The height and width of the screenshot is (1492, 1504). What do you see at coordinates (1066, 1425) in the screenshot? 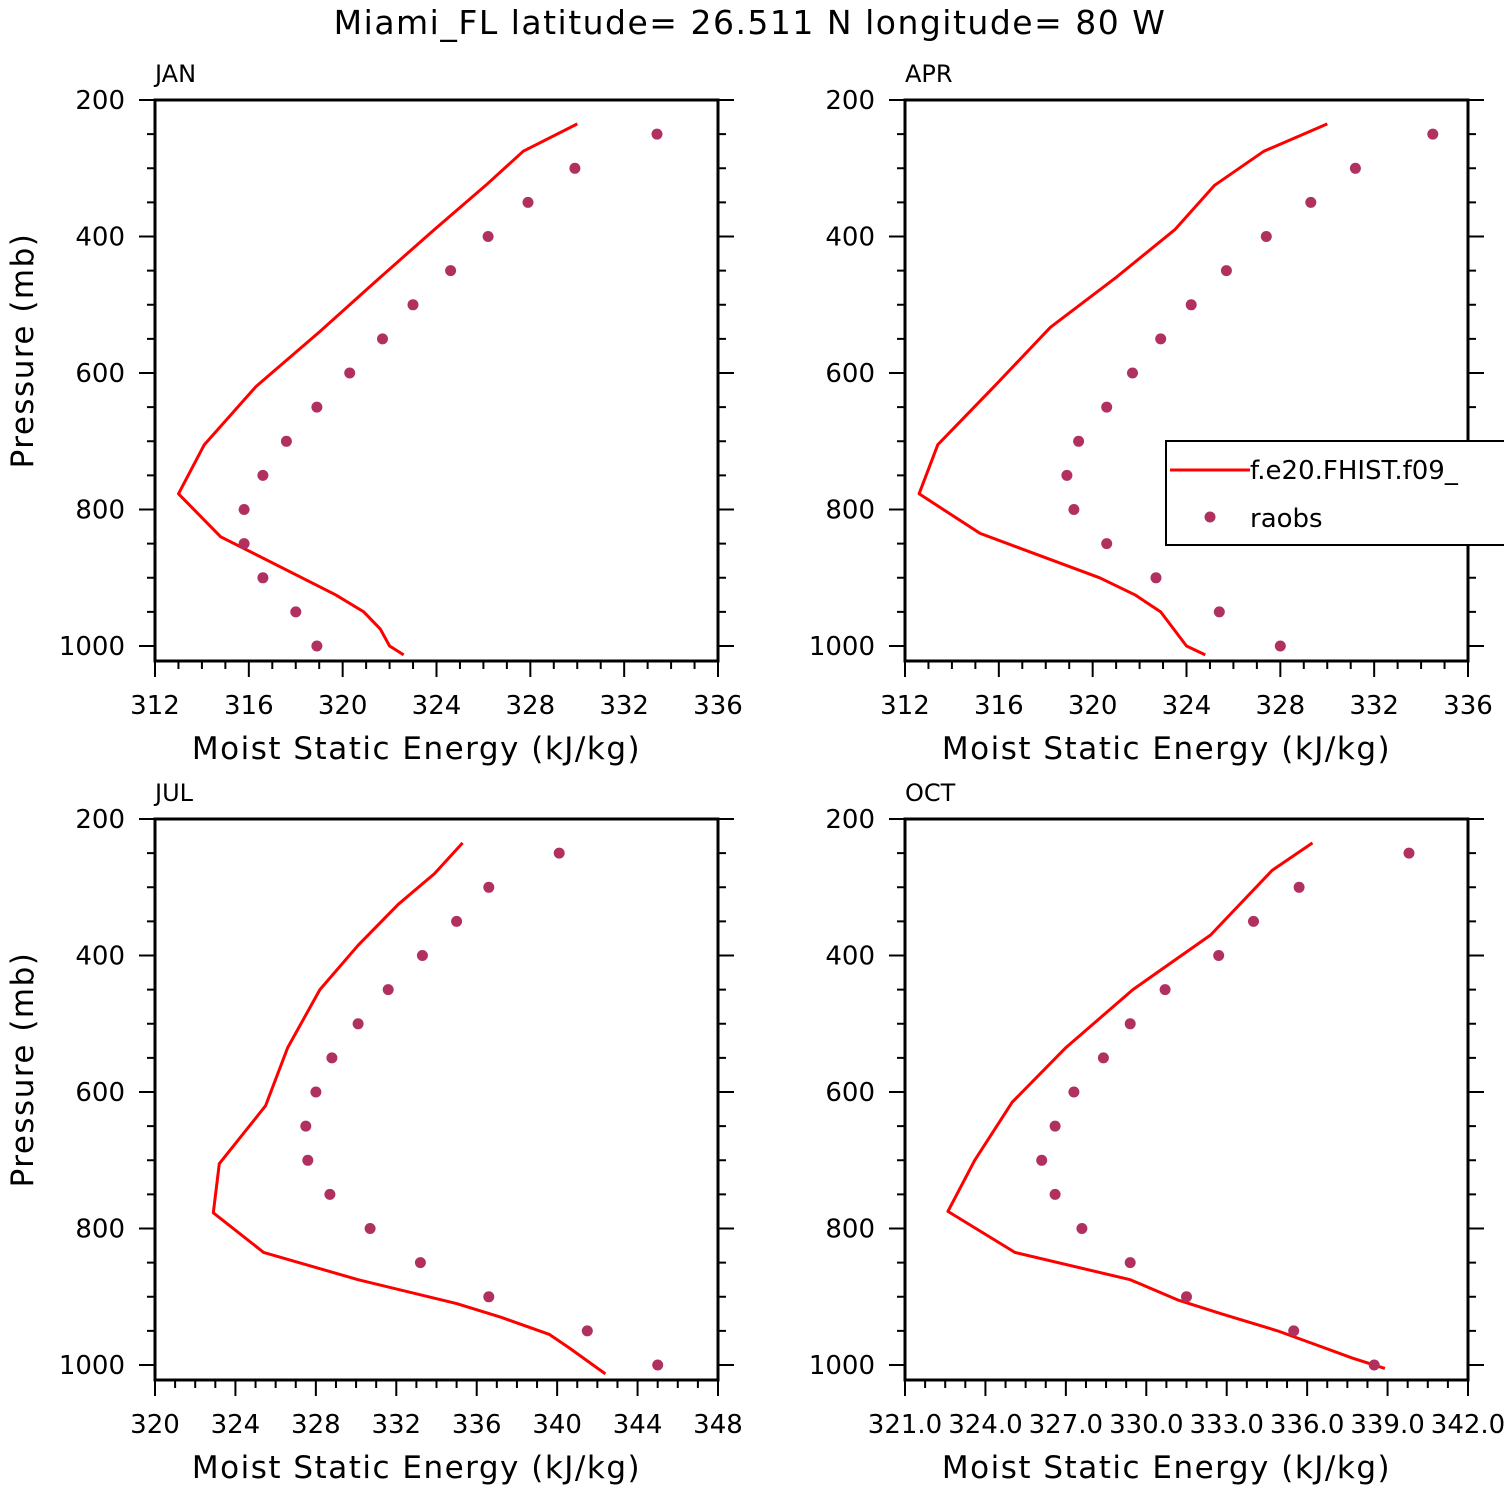
I see `x-tick-label: 327.0` at bounding box center [1066, 1425].